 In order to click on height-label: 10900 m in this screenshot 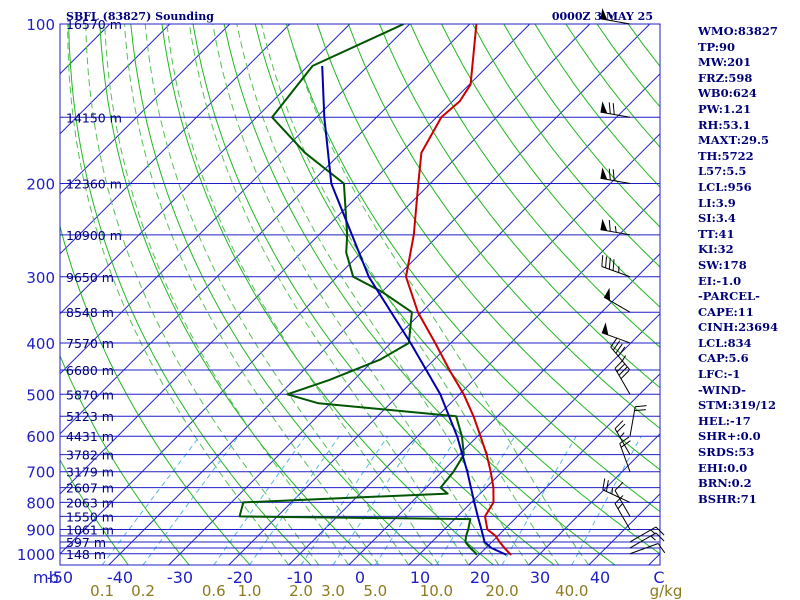, I will do `click(94, 235)`.